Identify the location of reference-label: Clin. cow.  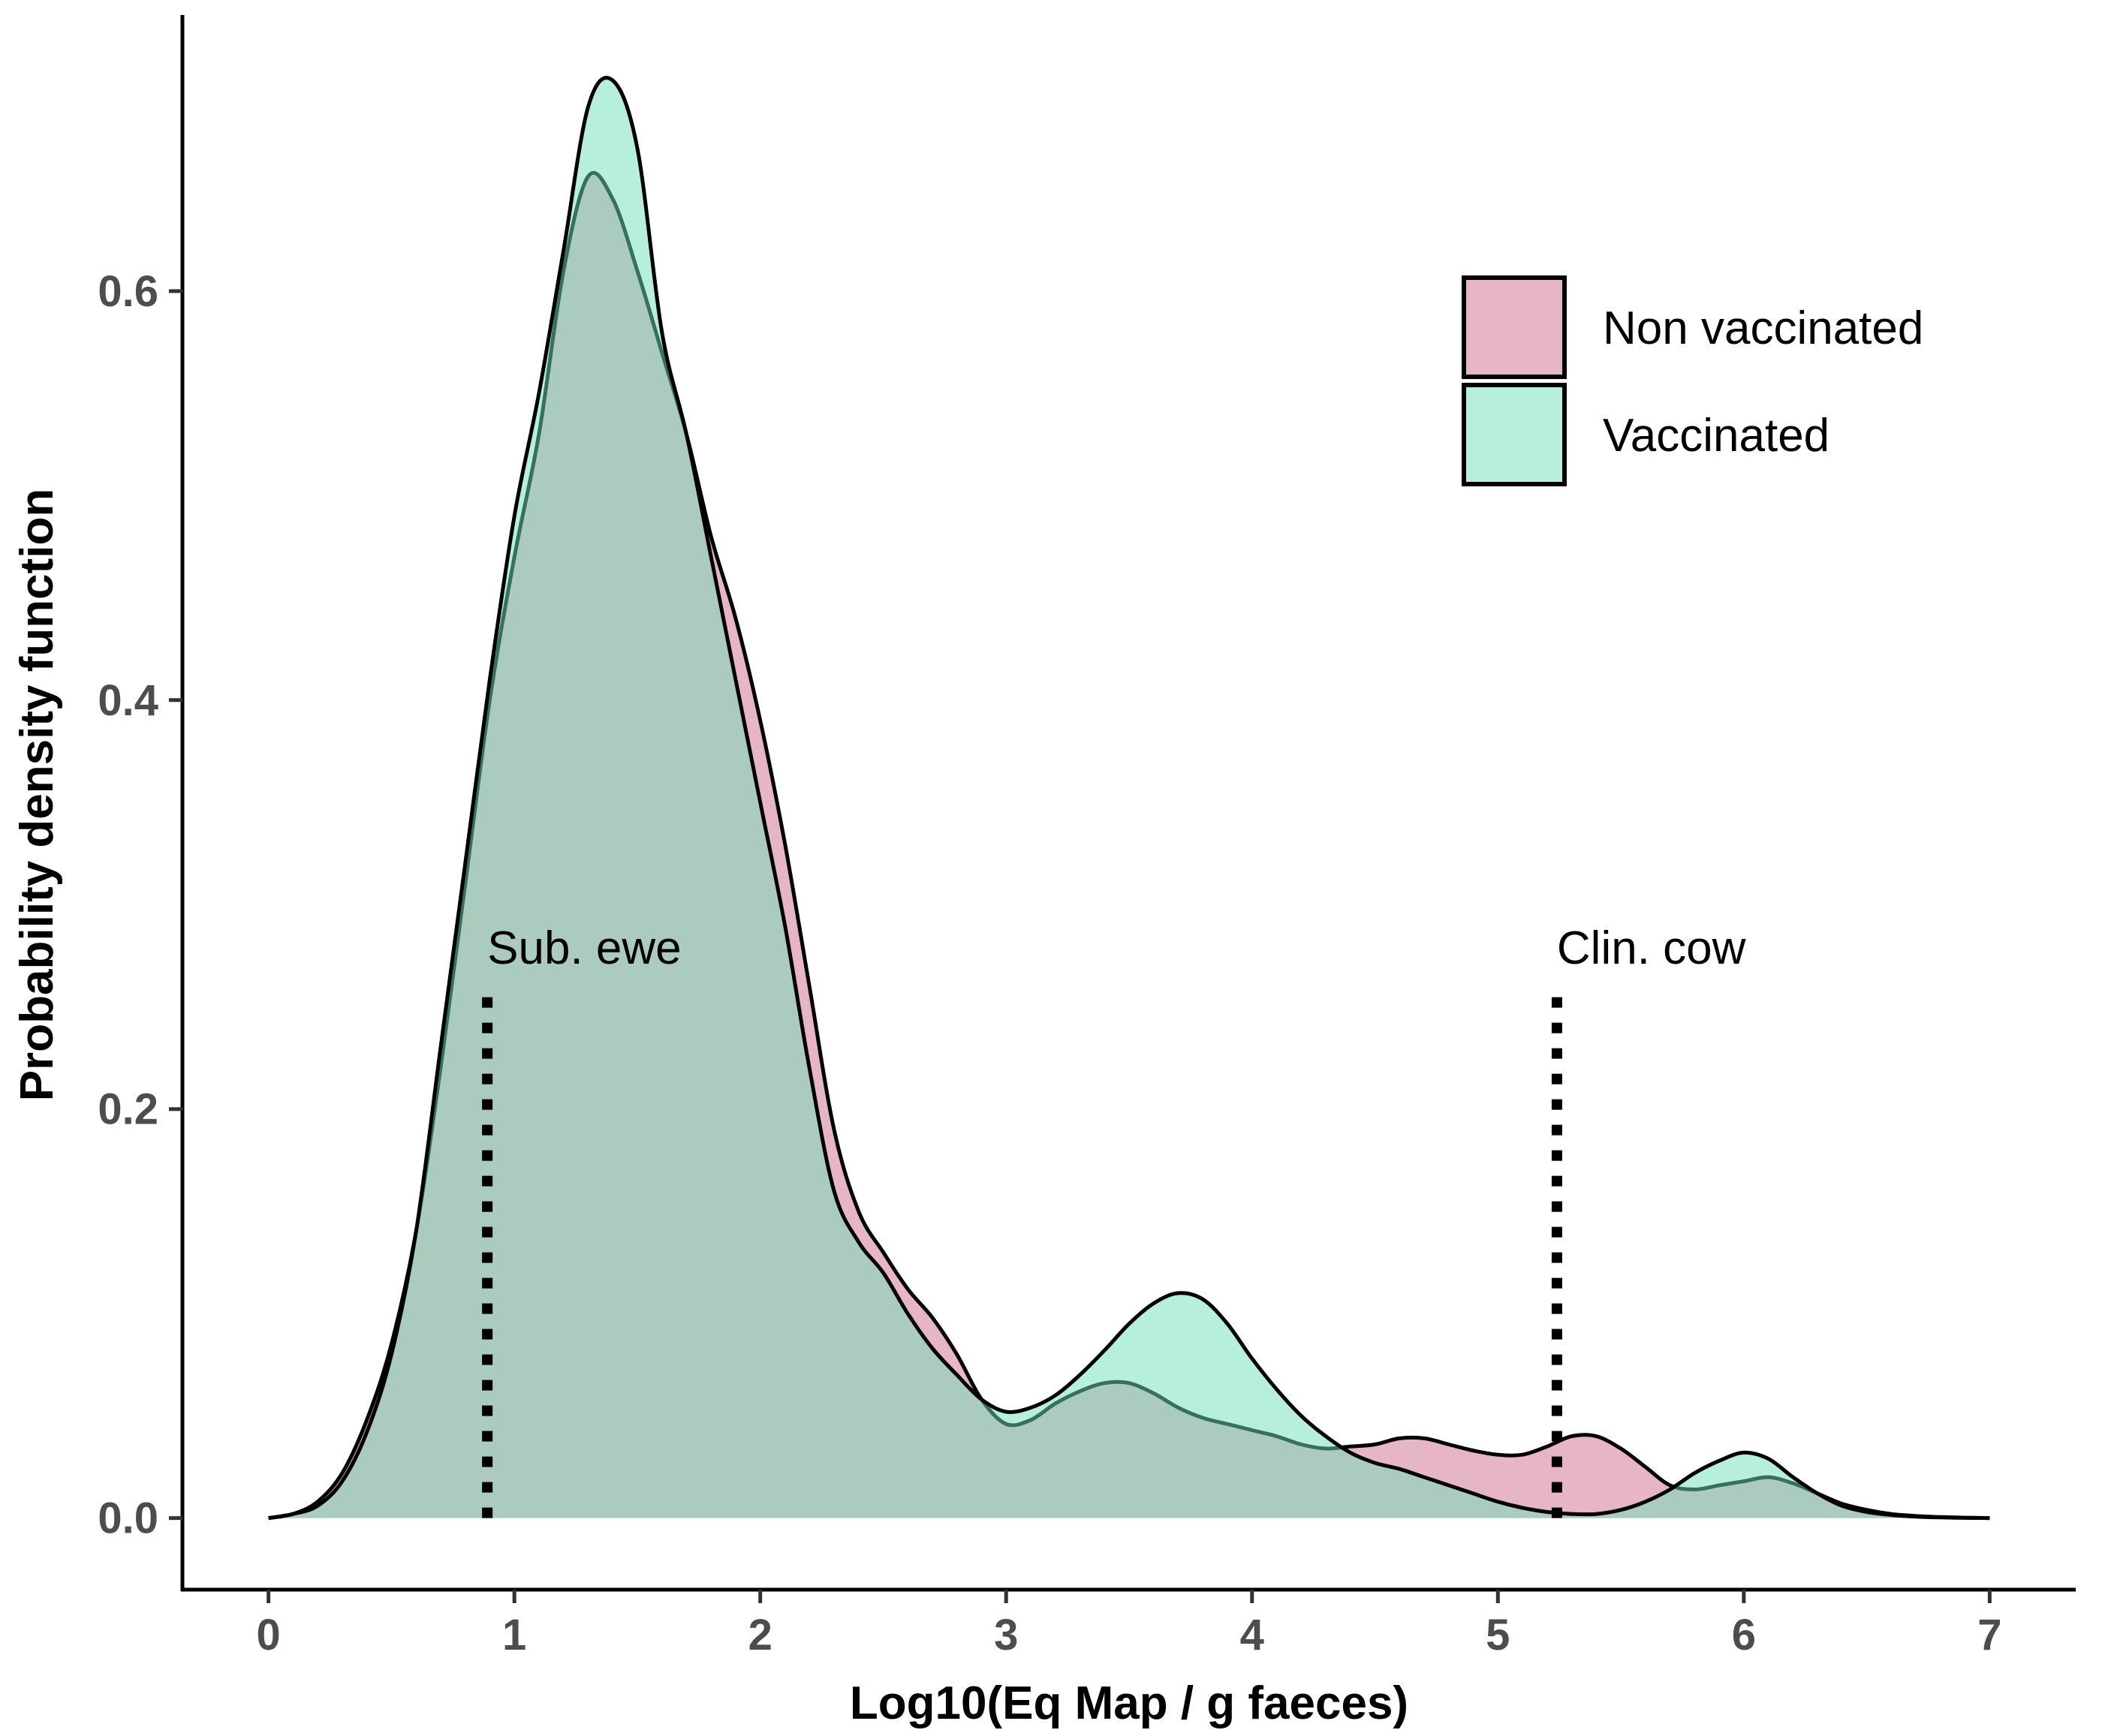
(1651, 948).